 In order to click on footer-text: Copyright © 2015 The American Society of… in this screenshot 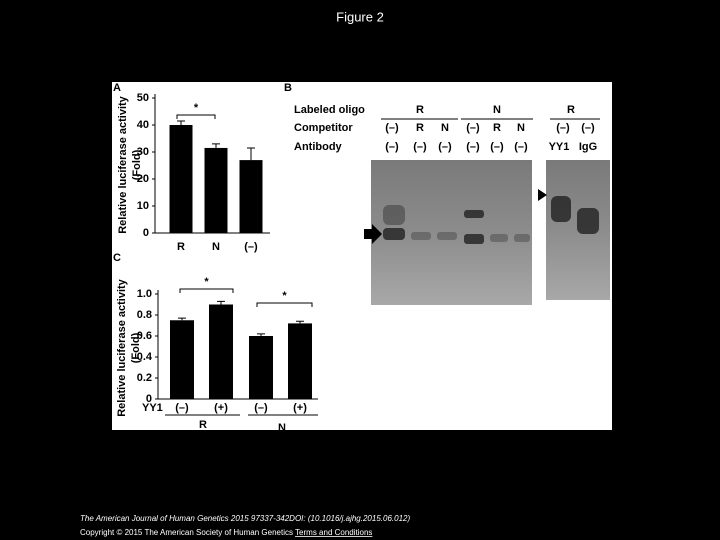, I will do `click(226, 532)`.